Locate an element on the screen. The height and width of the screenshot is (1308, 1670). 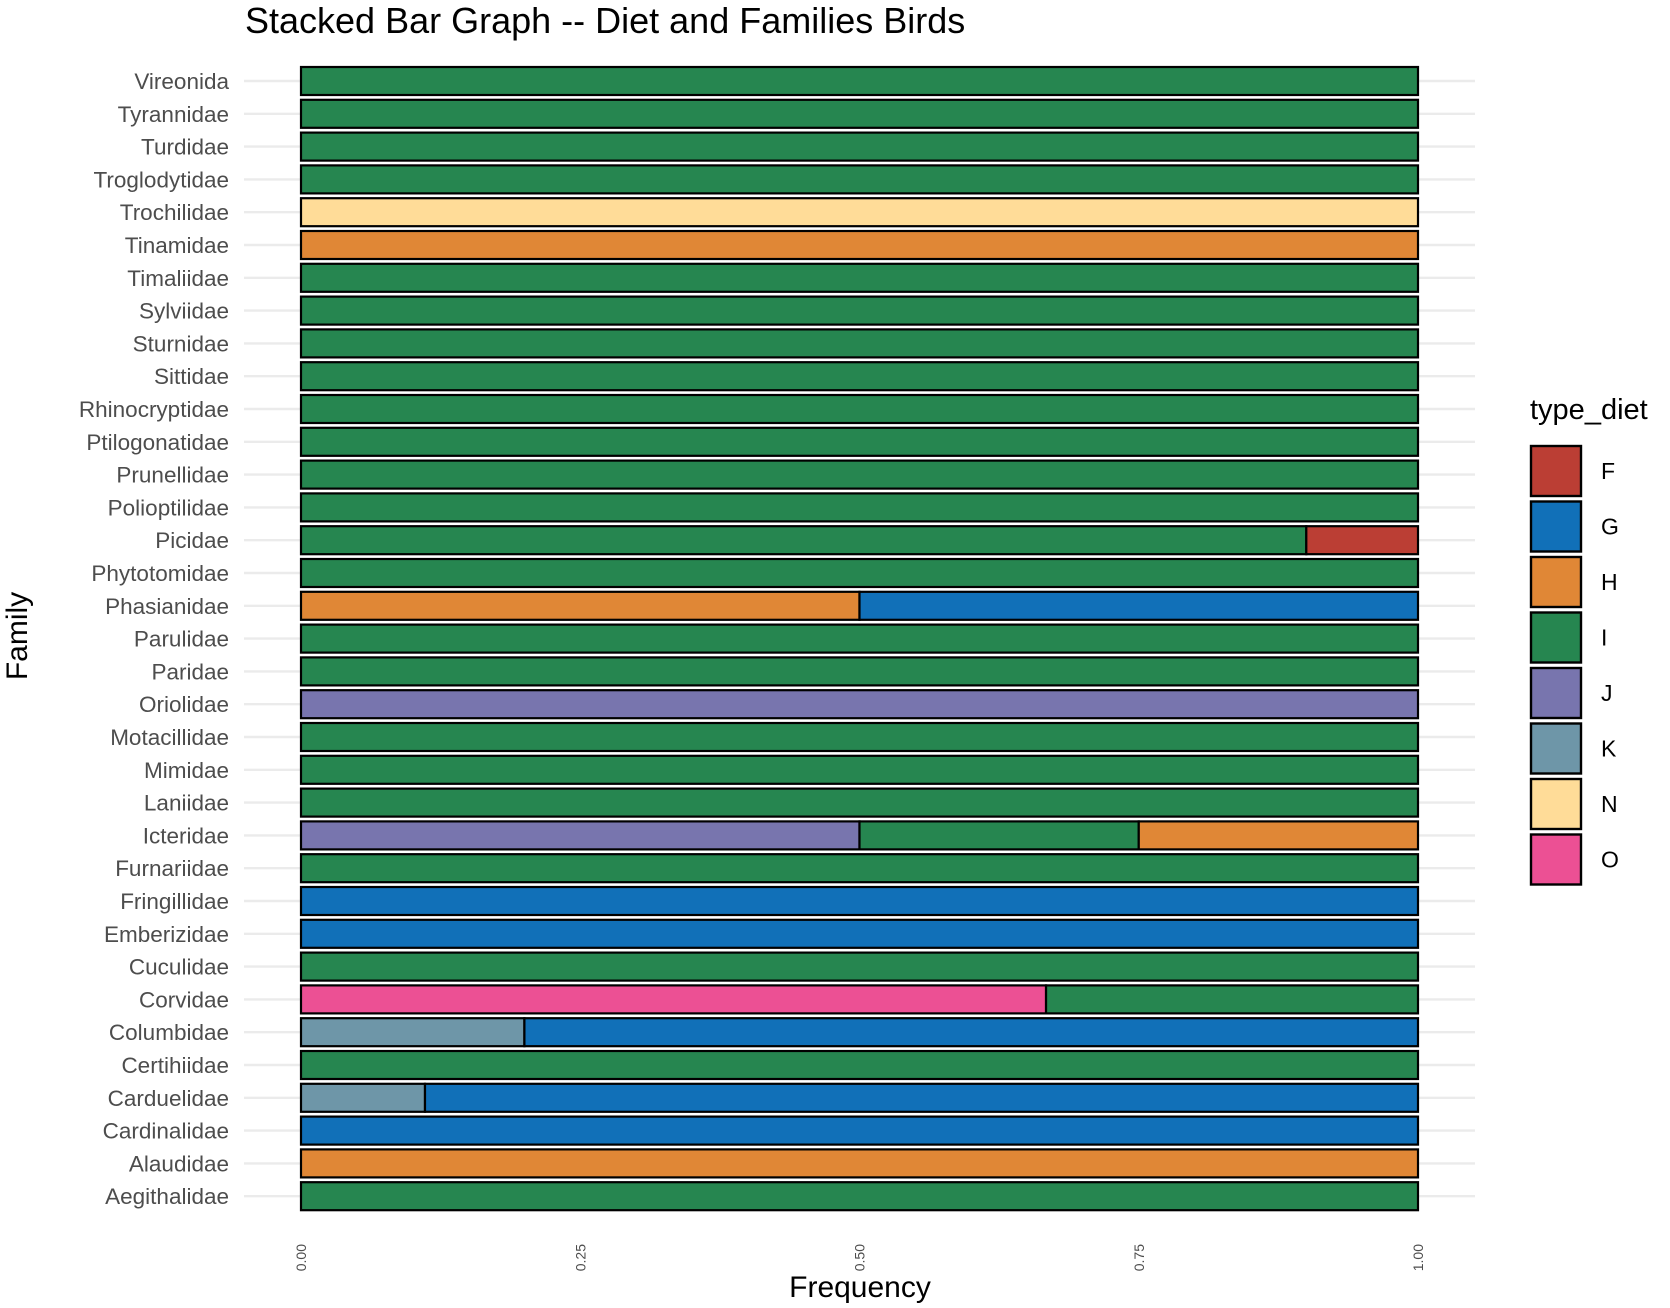
legend-label: O is located at coordinates (1610, 860).